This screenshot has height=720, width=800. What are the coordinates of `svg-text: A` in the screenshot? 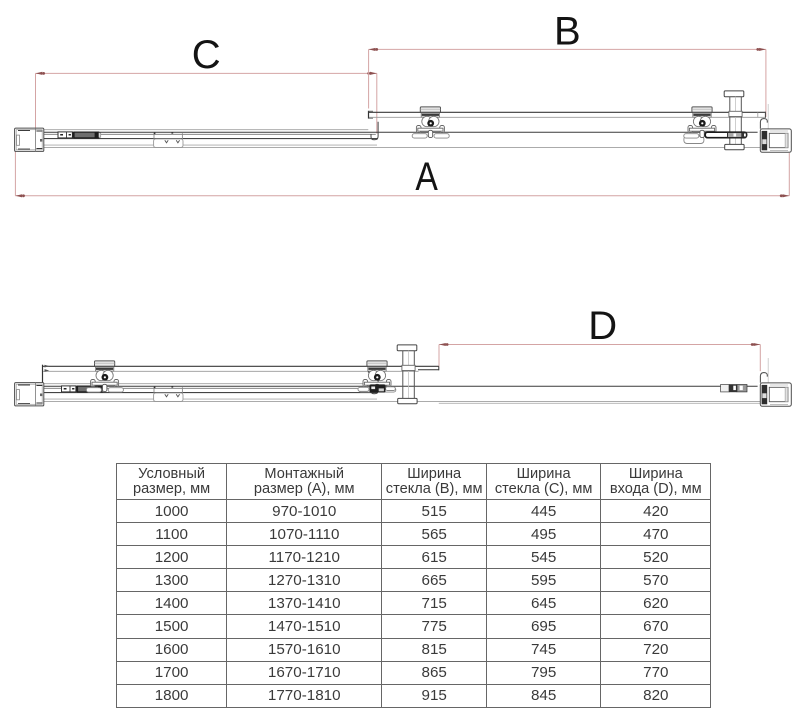 It's located at (426, 177).